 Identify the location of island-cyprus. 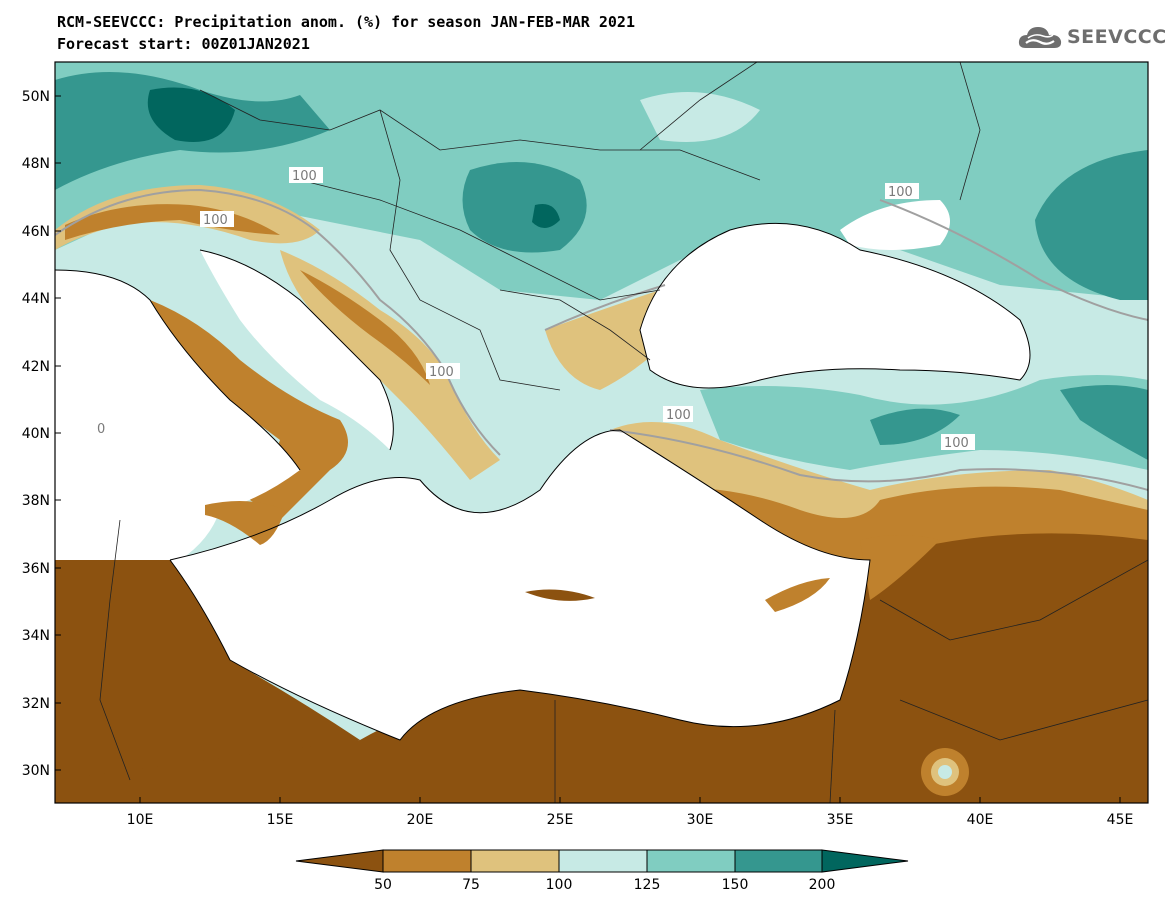
(797, 595).